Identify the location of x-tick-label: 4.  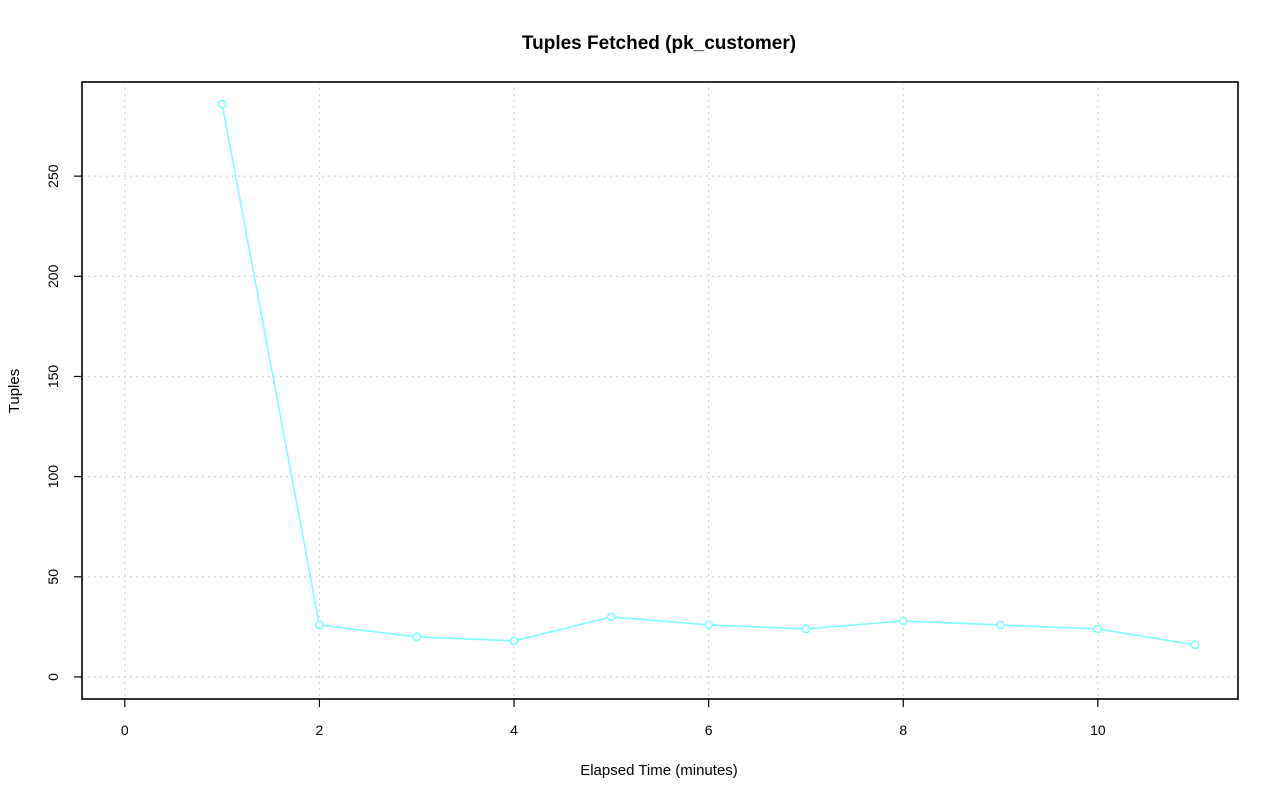
(514, 730).